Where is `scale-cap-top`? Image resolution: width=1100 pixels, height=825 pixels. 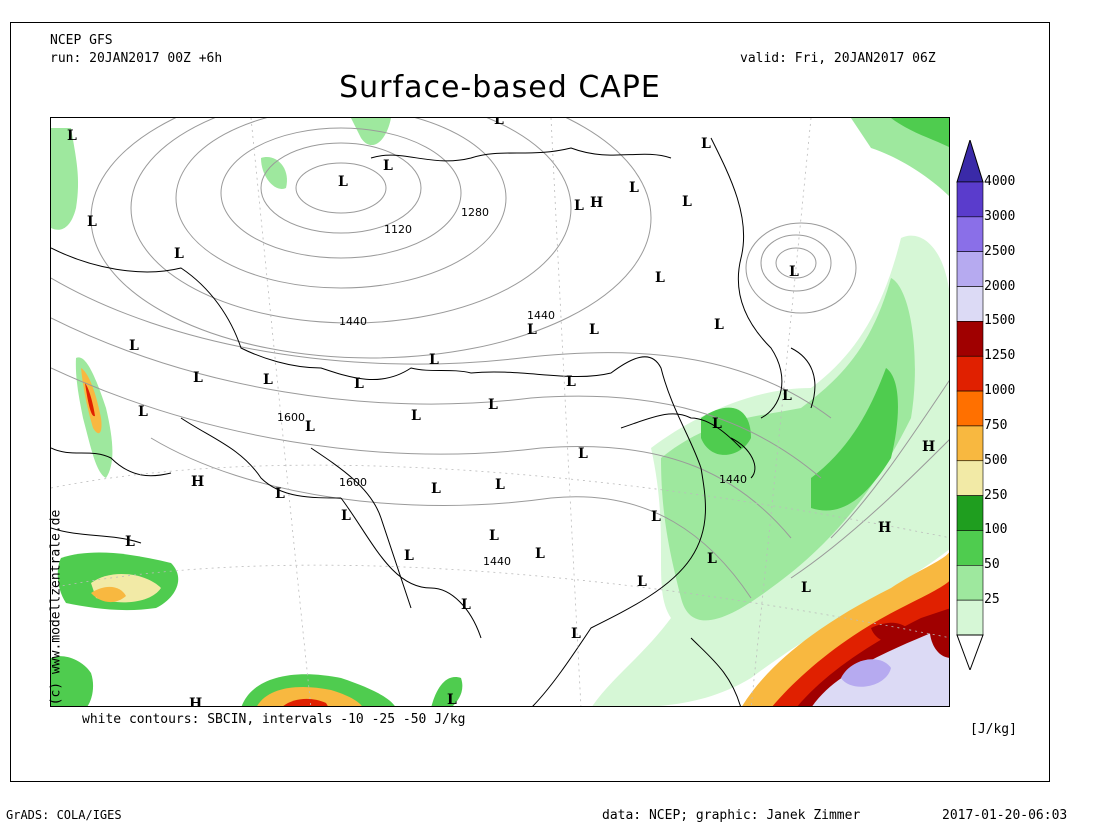
scale-cap-top is located at coordinates (970, 161).